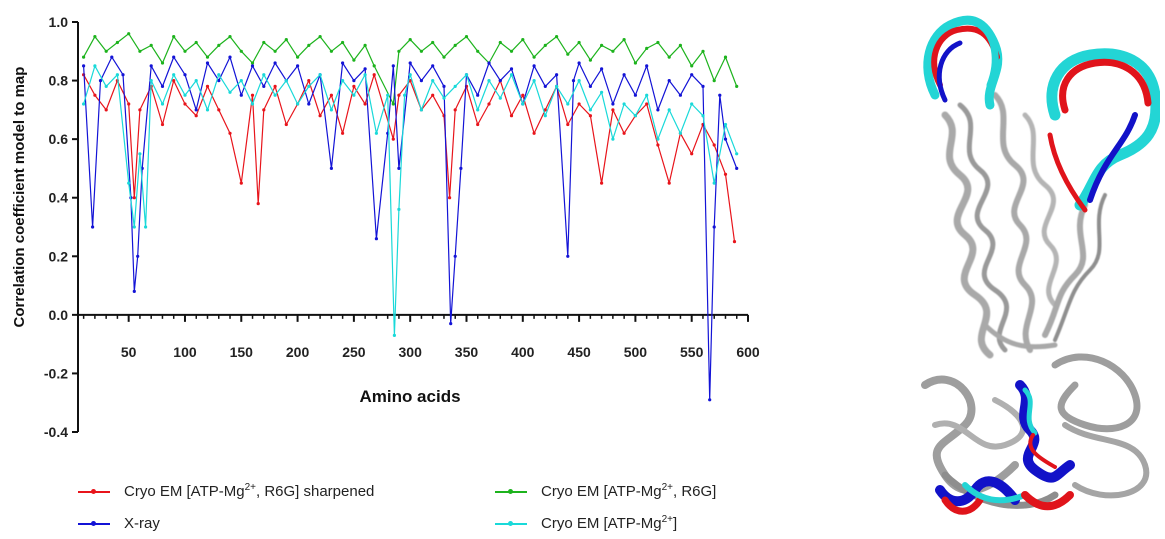  Describe the element at coordinates (609, 523) in the screenshot. I see `legend-label: Cryo EM [ATP-Mg2+]` at that location.